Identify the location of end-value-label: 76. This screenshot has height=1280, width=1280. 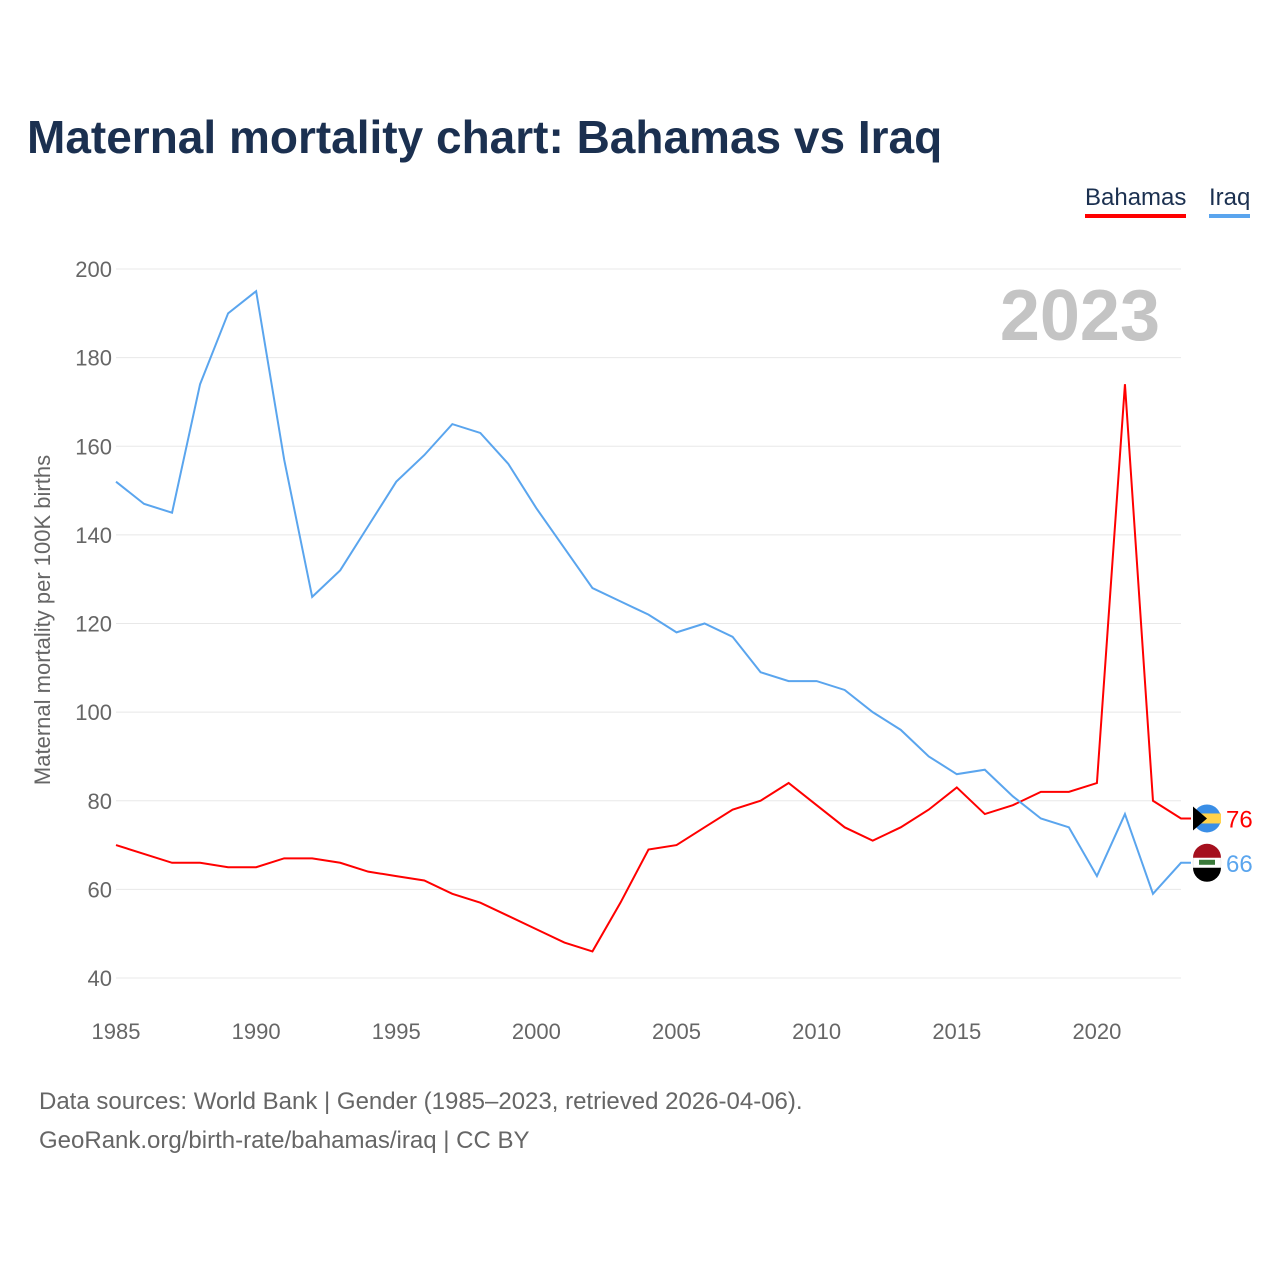
(1239, 819).